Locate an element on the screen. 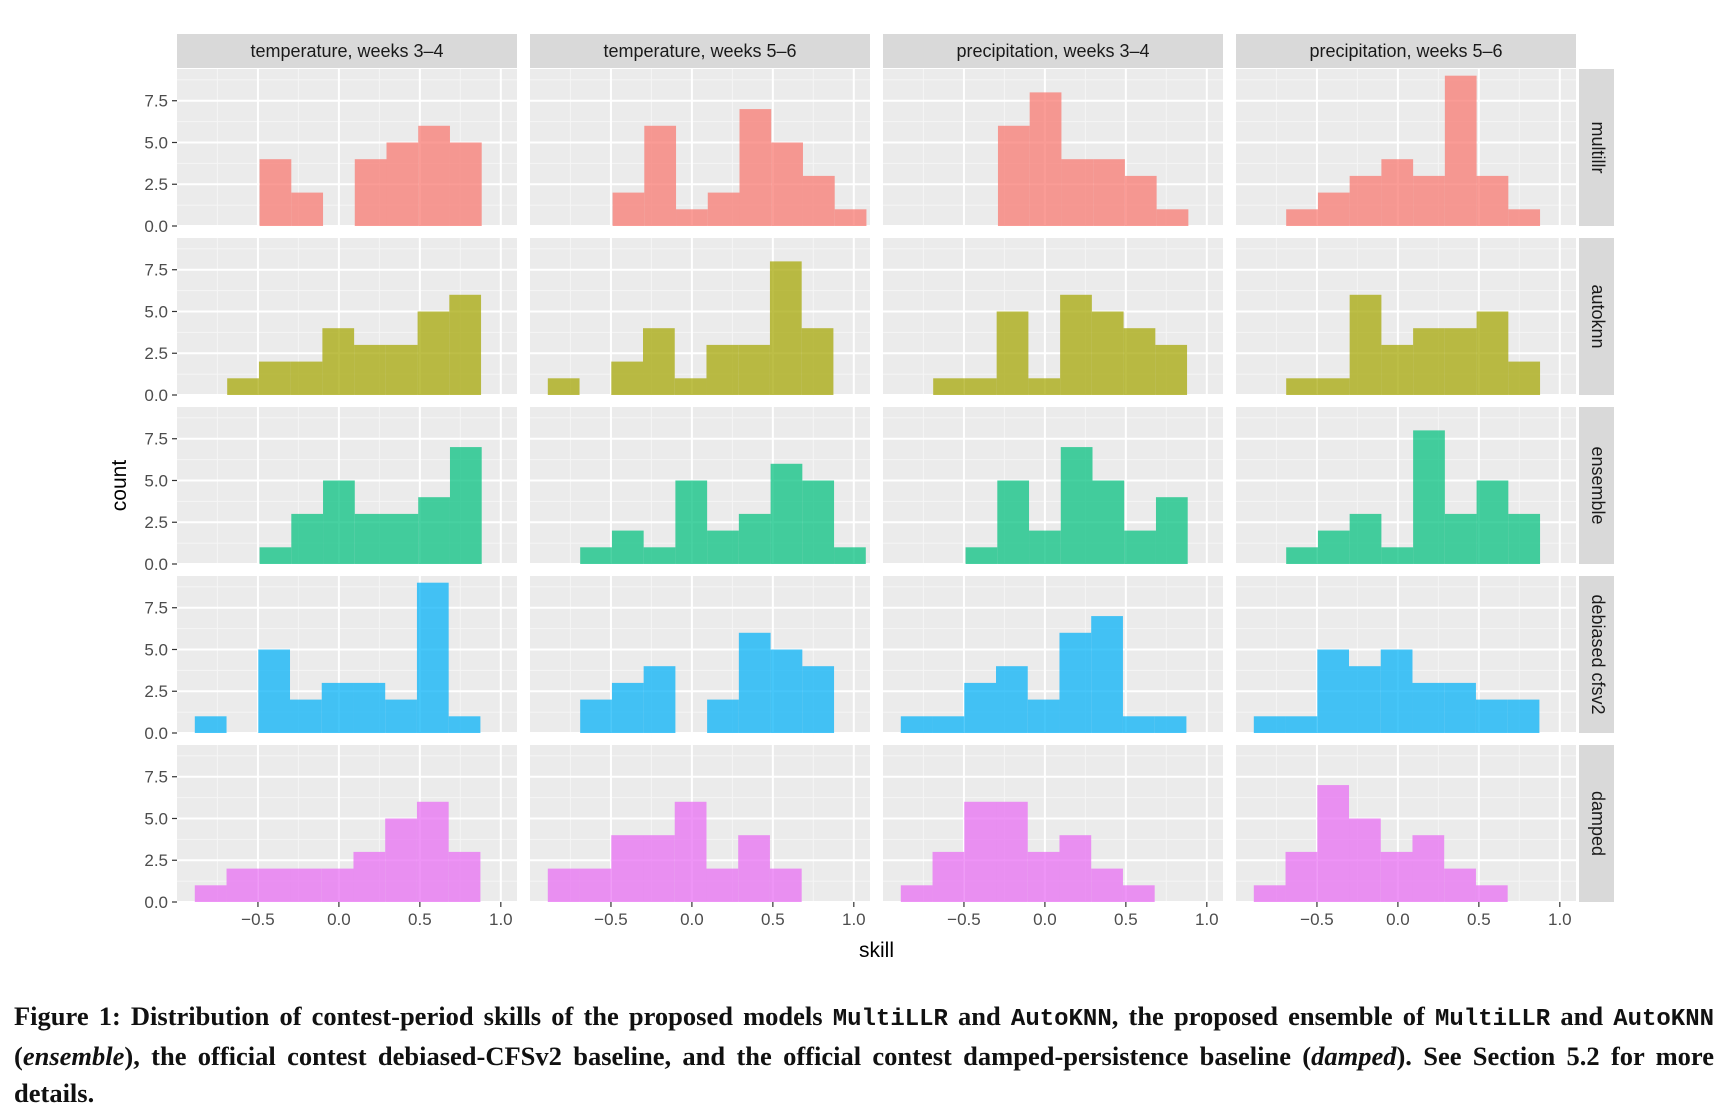 The image size is (1728, 1120). y-tick-label: 0.0 is located at coordinates (156, 564).